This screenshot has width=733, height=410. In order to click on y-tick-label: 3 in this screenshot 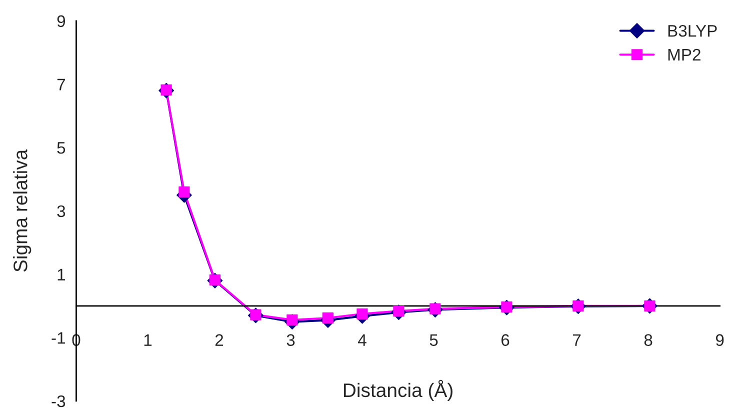, I will do `click(61, 211)`.